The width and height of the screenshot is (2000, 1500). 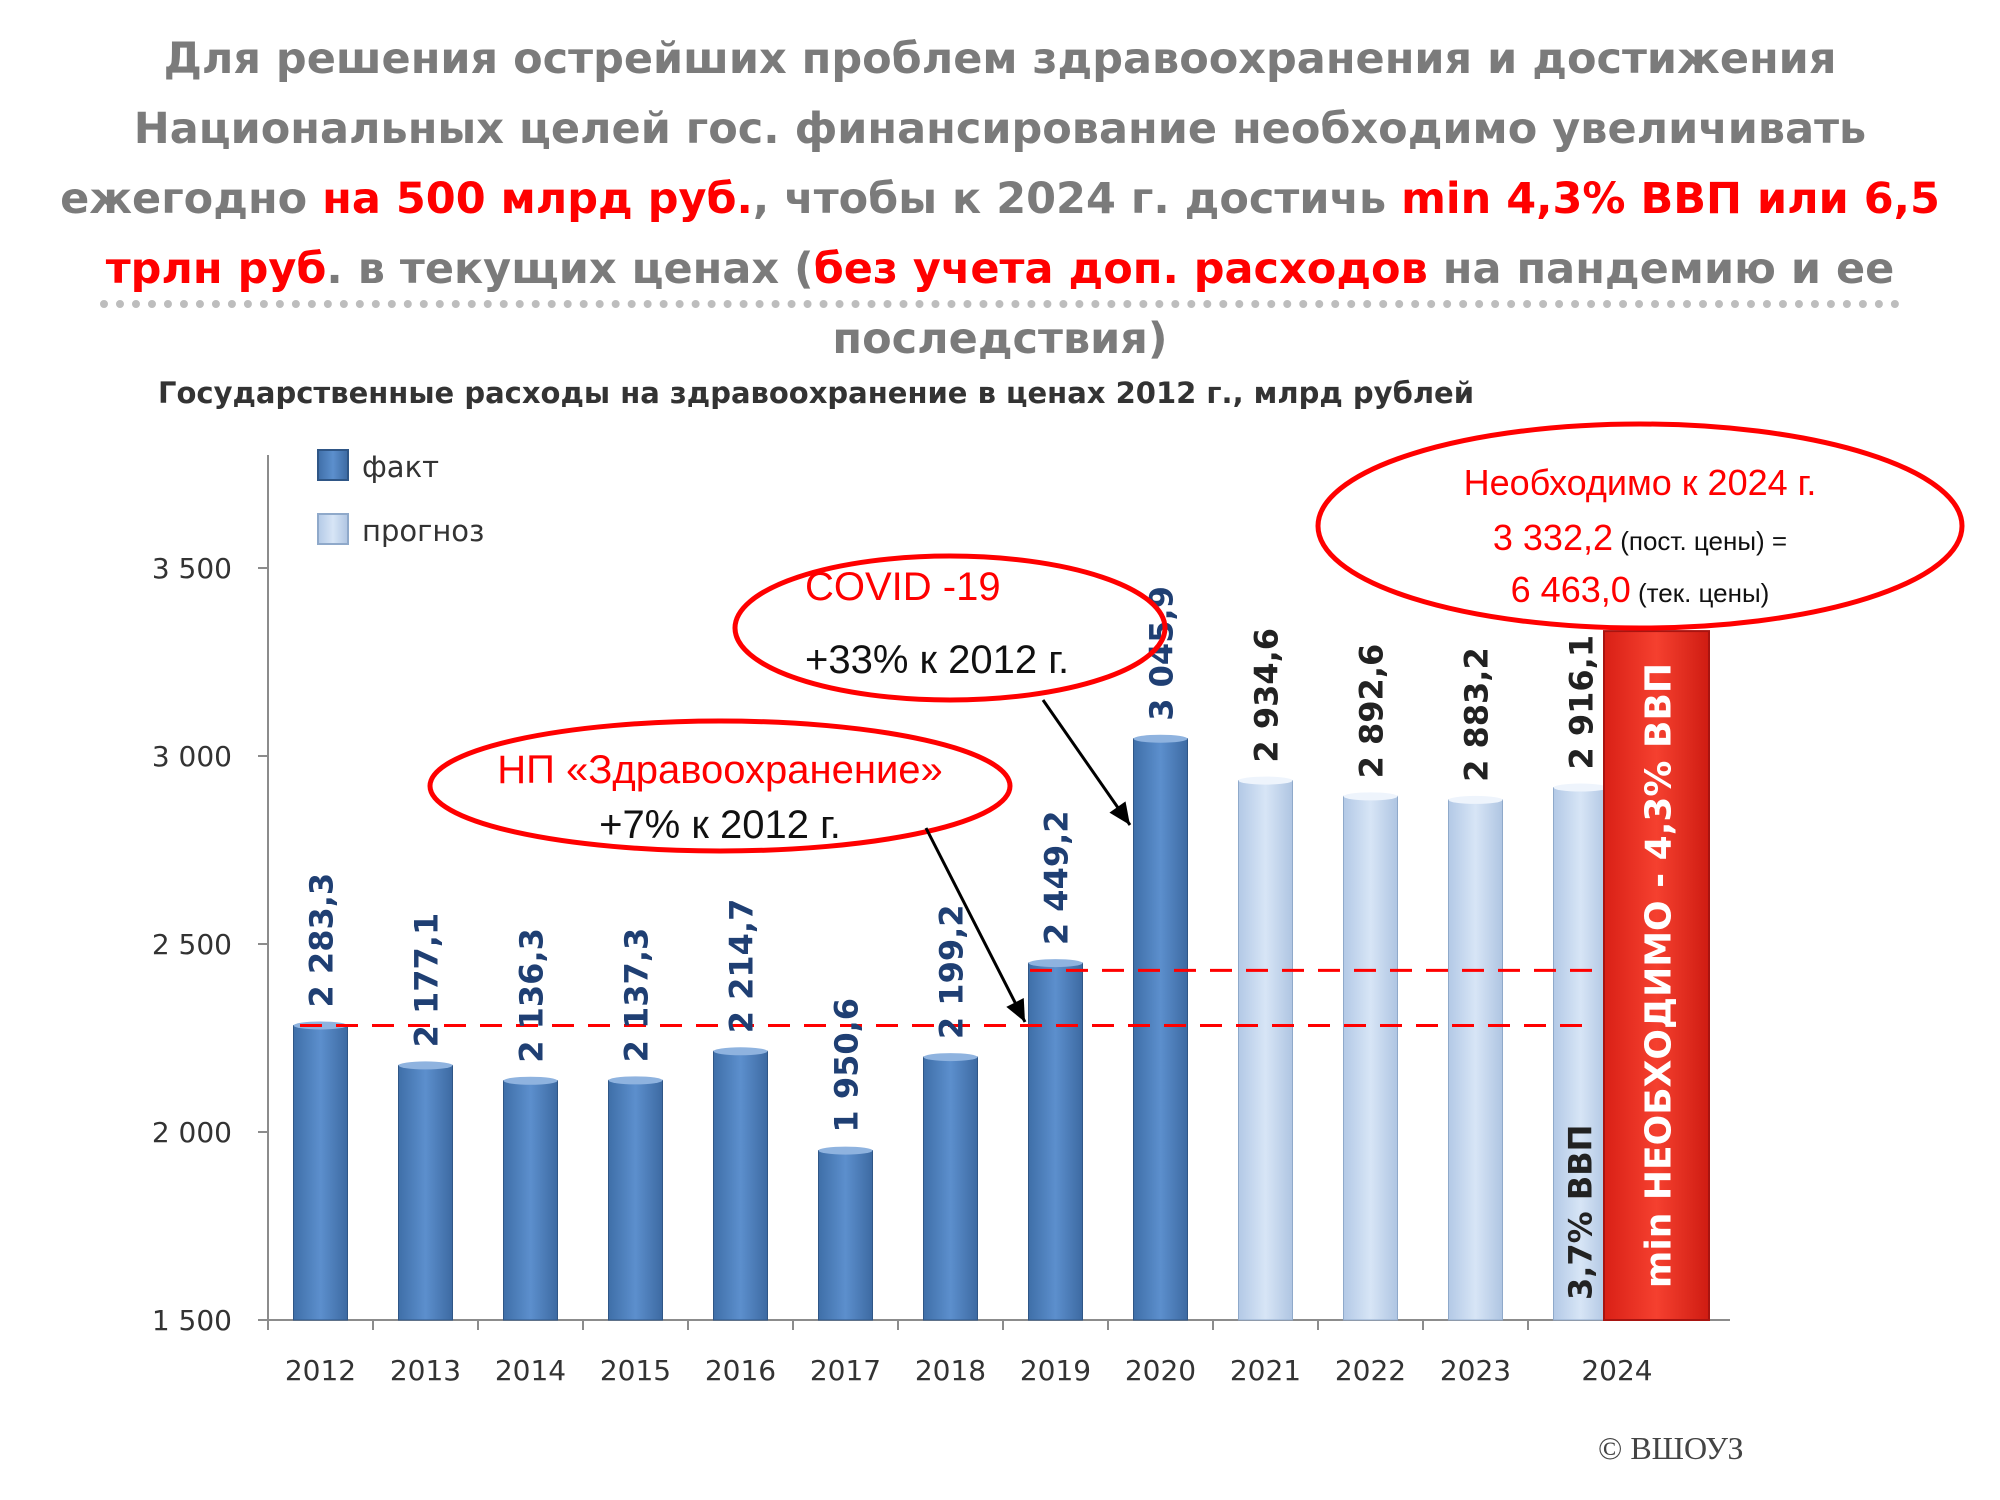 I want to click on needed-value-current: 6 463,0 (тек. цены), so click(x=1640, y=589).